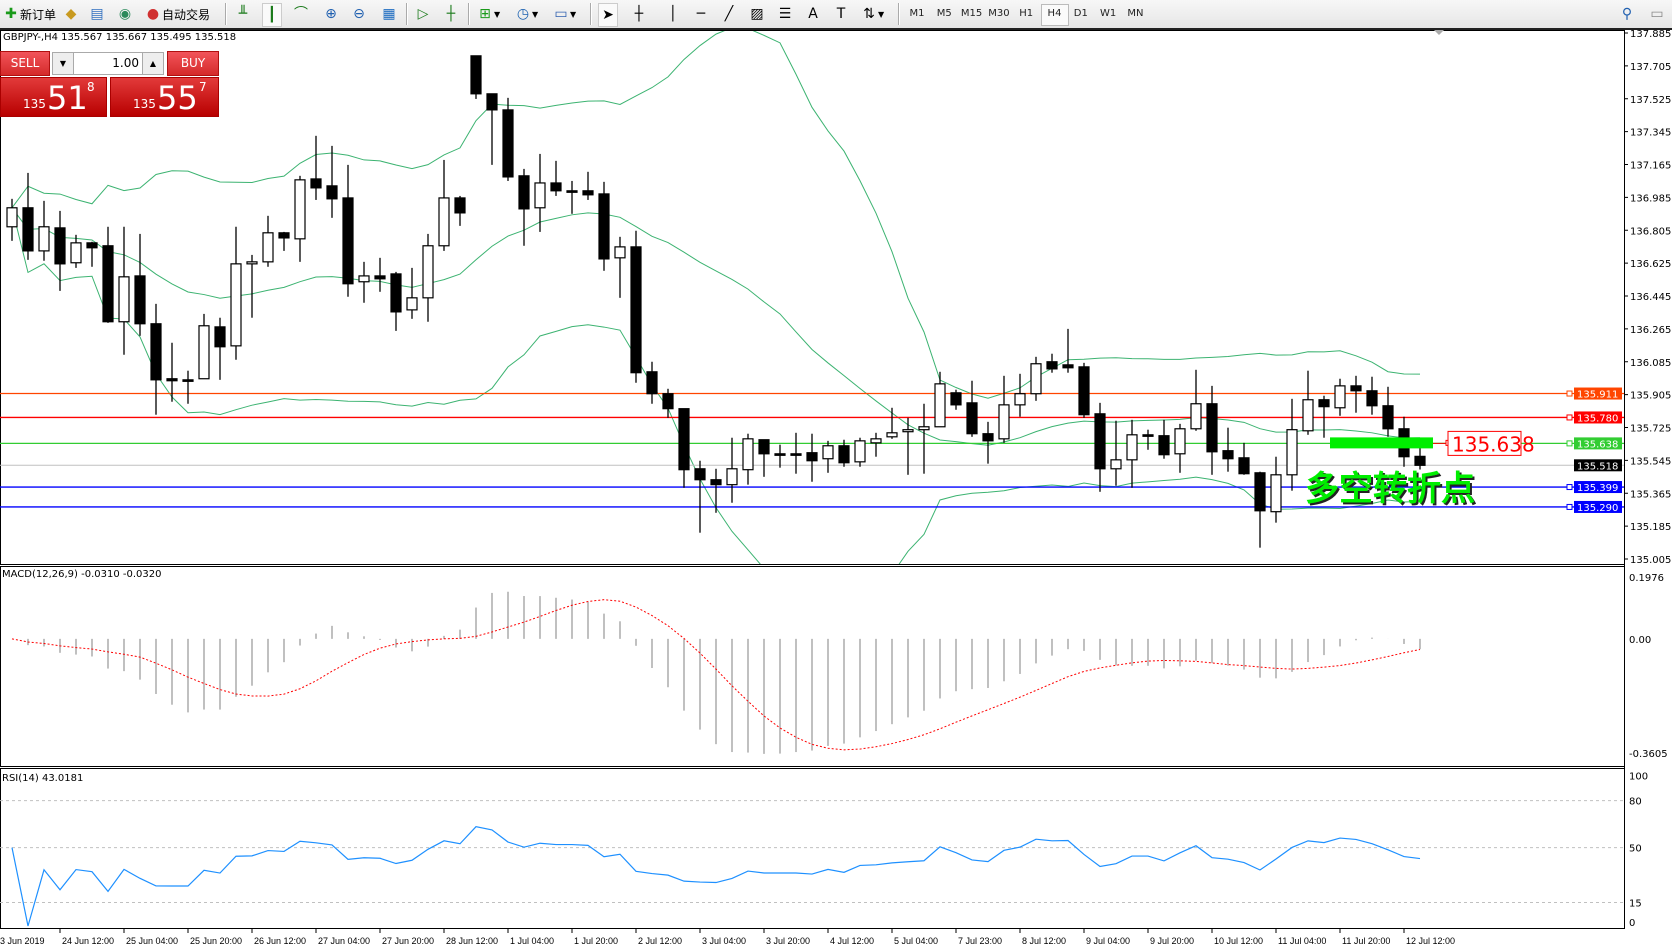 The image size is (1672, 950). I want to click on chart-shift-button: ┼, so click(451, 14).